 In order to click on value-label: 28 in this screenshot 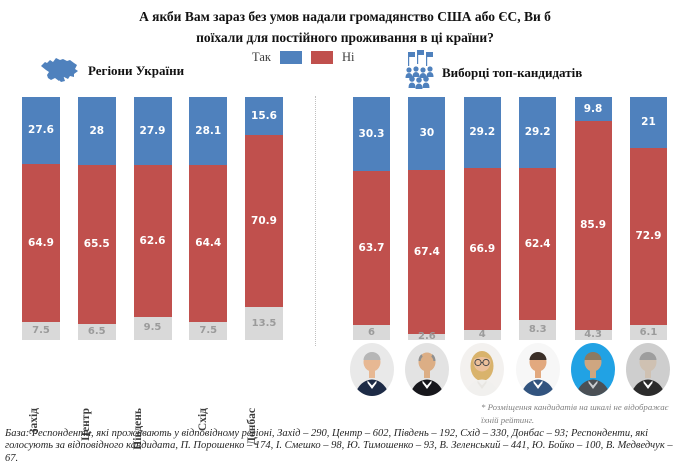, I will do `click(97, 130)`.